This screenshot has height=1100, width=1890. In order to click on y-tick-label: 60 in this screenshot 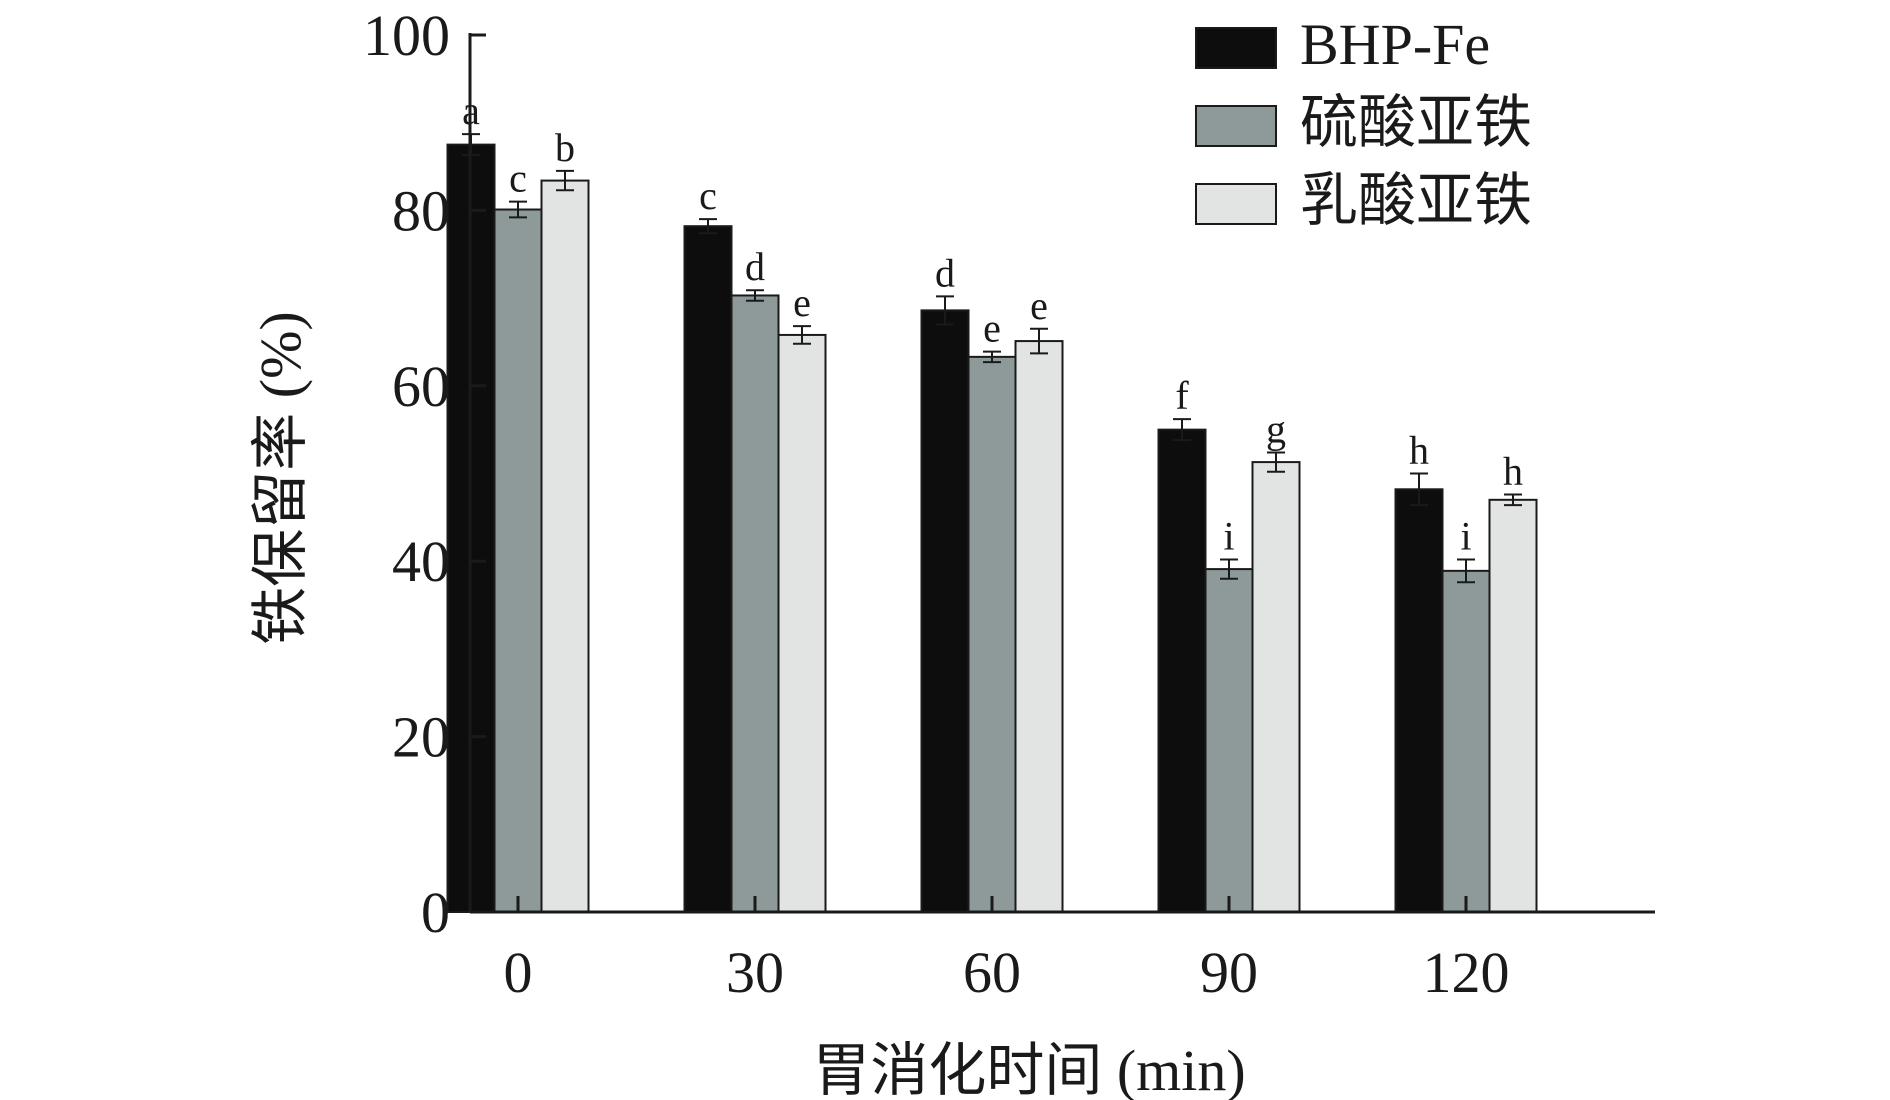, I will do `click(421, 386)`.